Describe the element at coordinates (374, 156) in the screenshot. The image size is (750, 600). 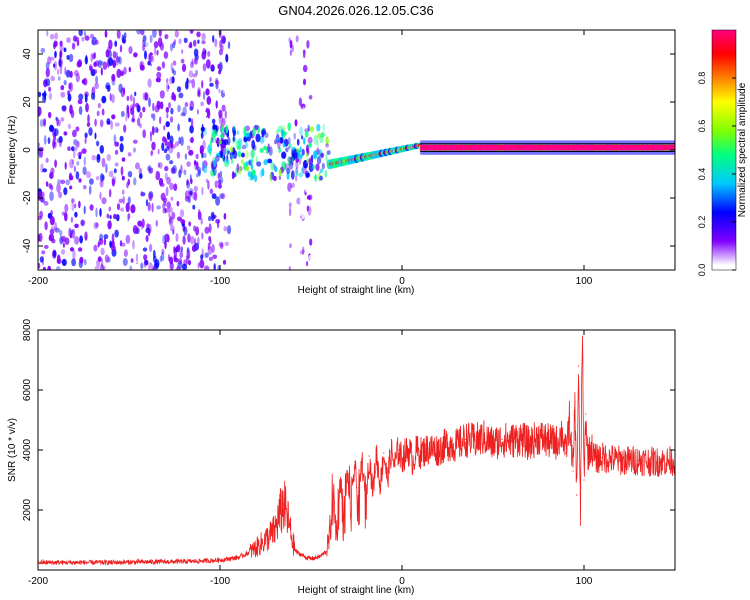
I see `heatmap-region-converging-trace` at that location.